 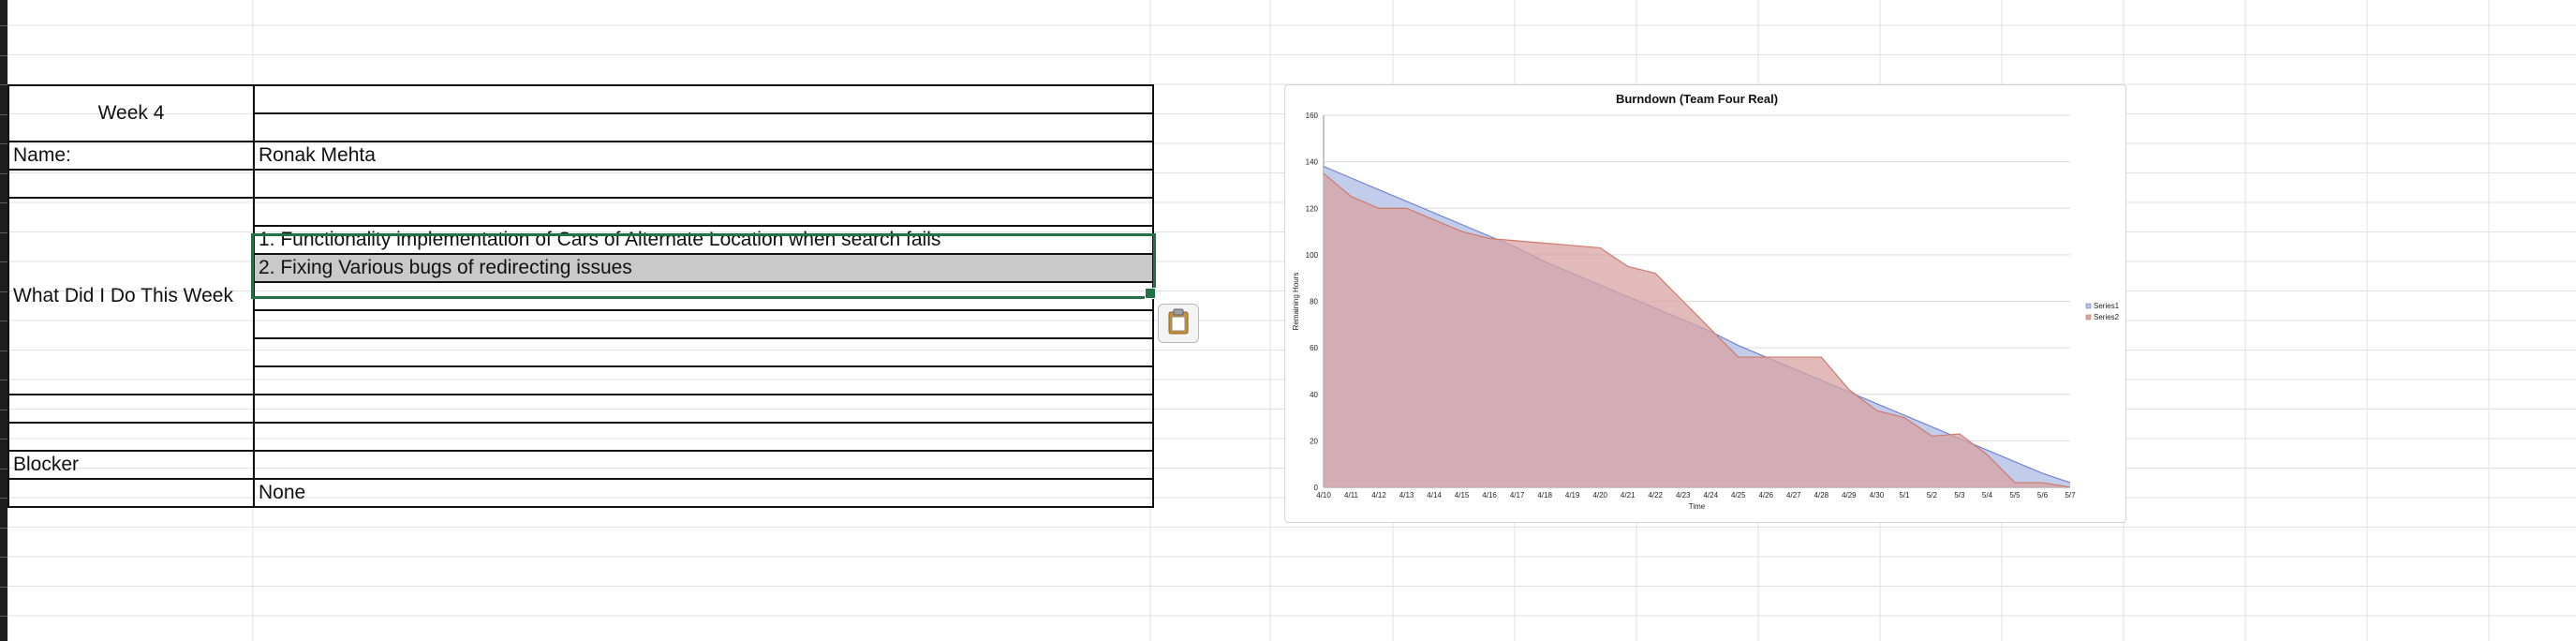 I want to click on x-tick-label: 5/3, so click(x=1960, y=495).